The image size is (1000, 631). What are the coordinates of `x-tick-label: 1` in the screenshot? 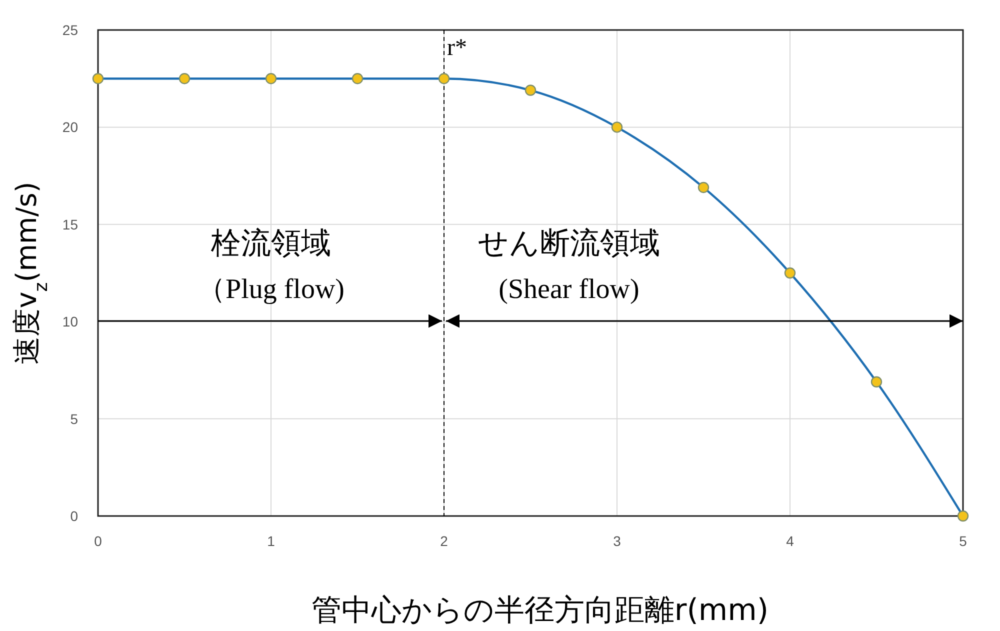 It's located at (271, 541).